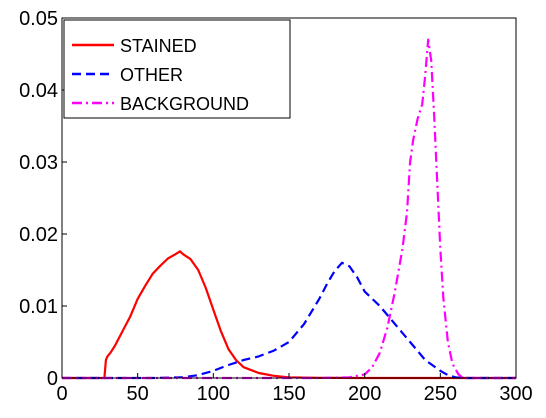 This screenshot has height=418, width=546. I want to click on legend-box, so click(177, 69).